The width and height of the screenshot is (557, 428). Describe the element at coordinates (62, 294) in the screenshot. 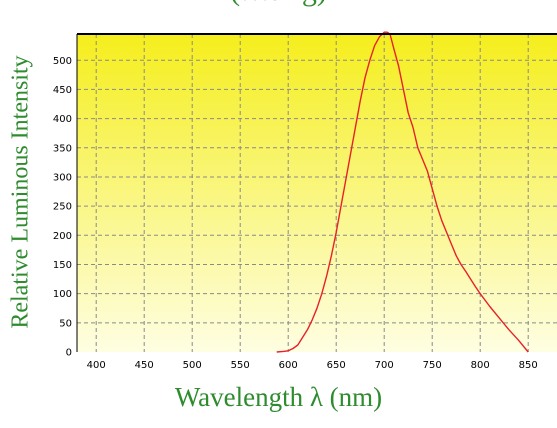

I see `y-tick-label: 100` at that location.